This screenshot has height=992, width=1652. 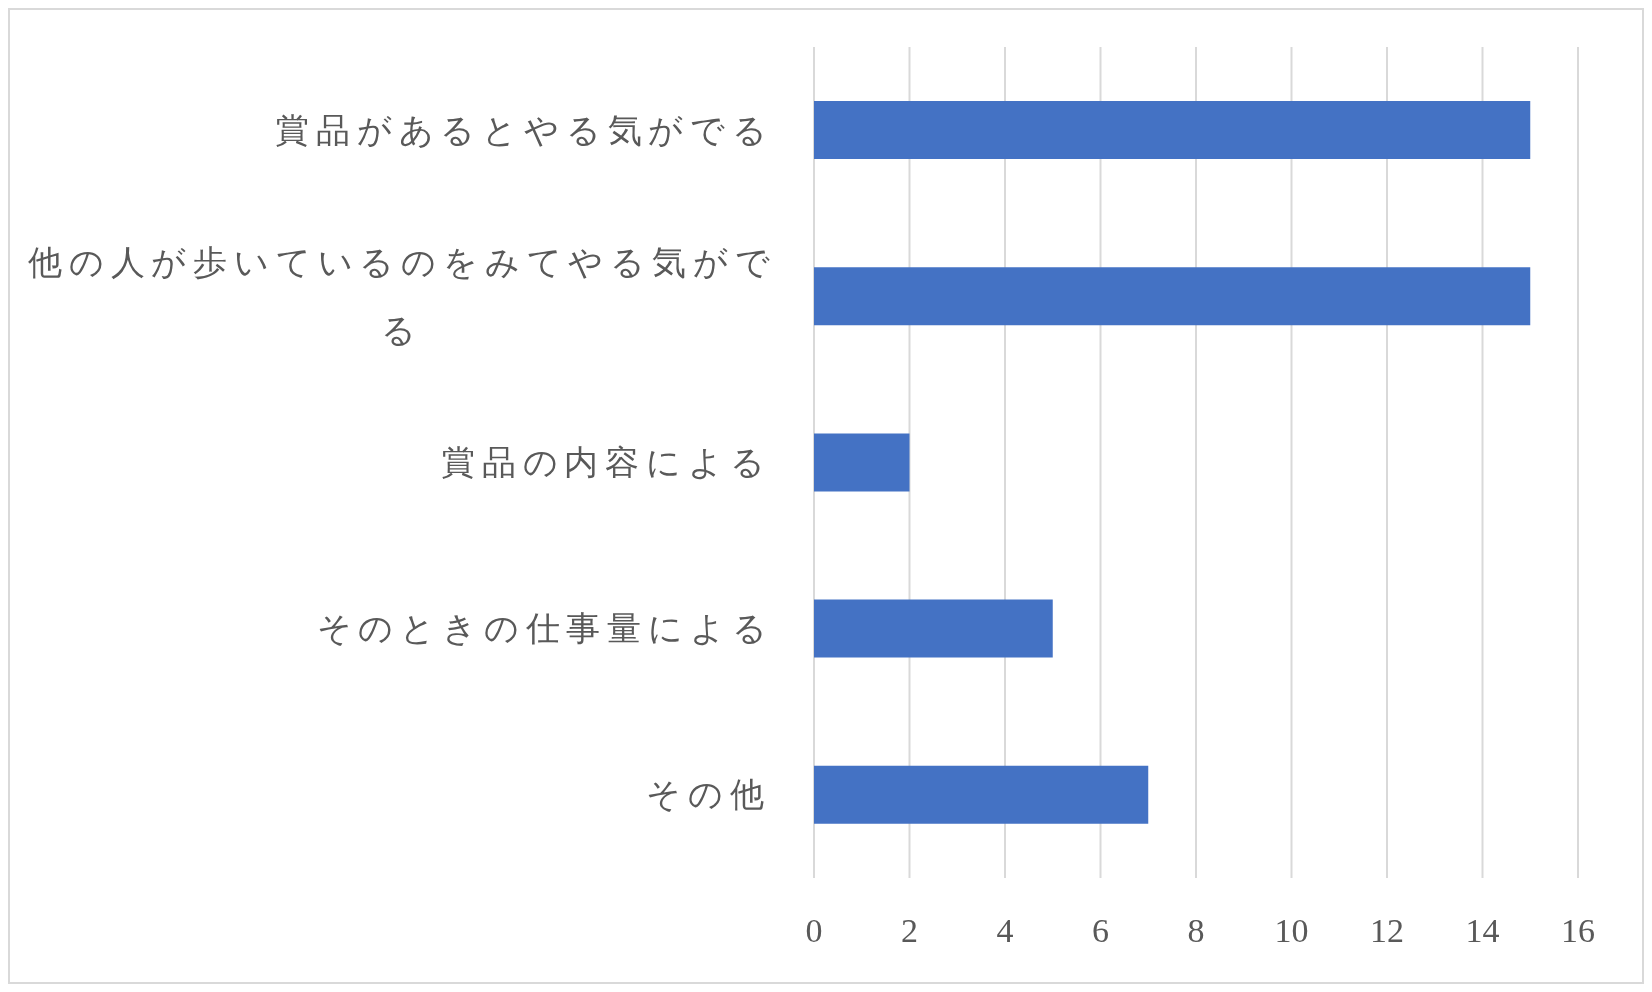 What do you see at coordinates (524, 130) in the screenshot?
I see `y-tick-label: 賞品があるとやる気がでる` at bounding box center [524, 130].